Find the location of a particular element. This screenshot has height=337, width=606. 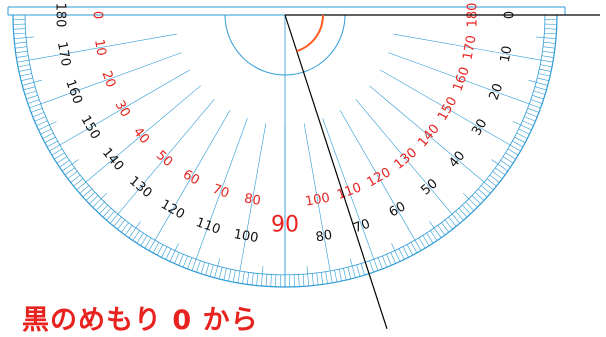

red-scale-label: 170 is located at coordinates (470, 47).